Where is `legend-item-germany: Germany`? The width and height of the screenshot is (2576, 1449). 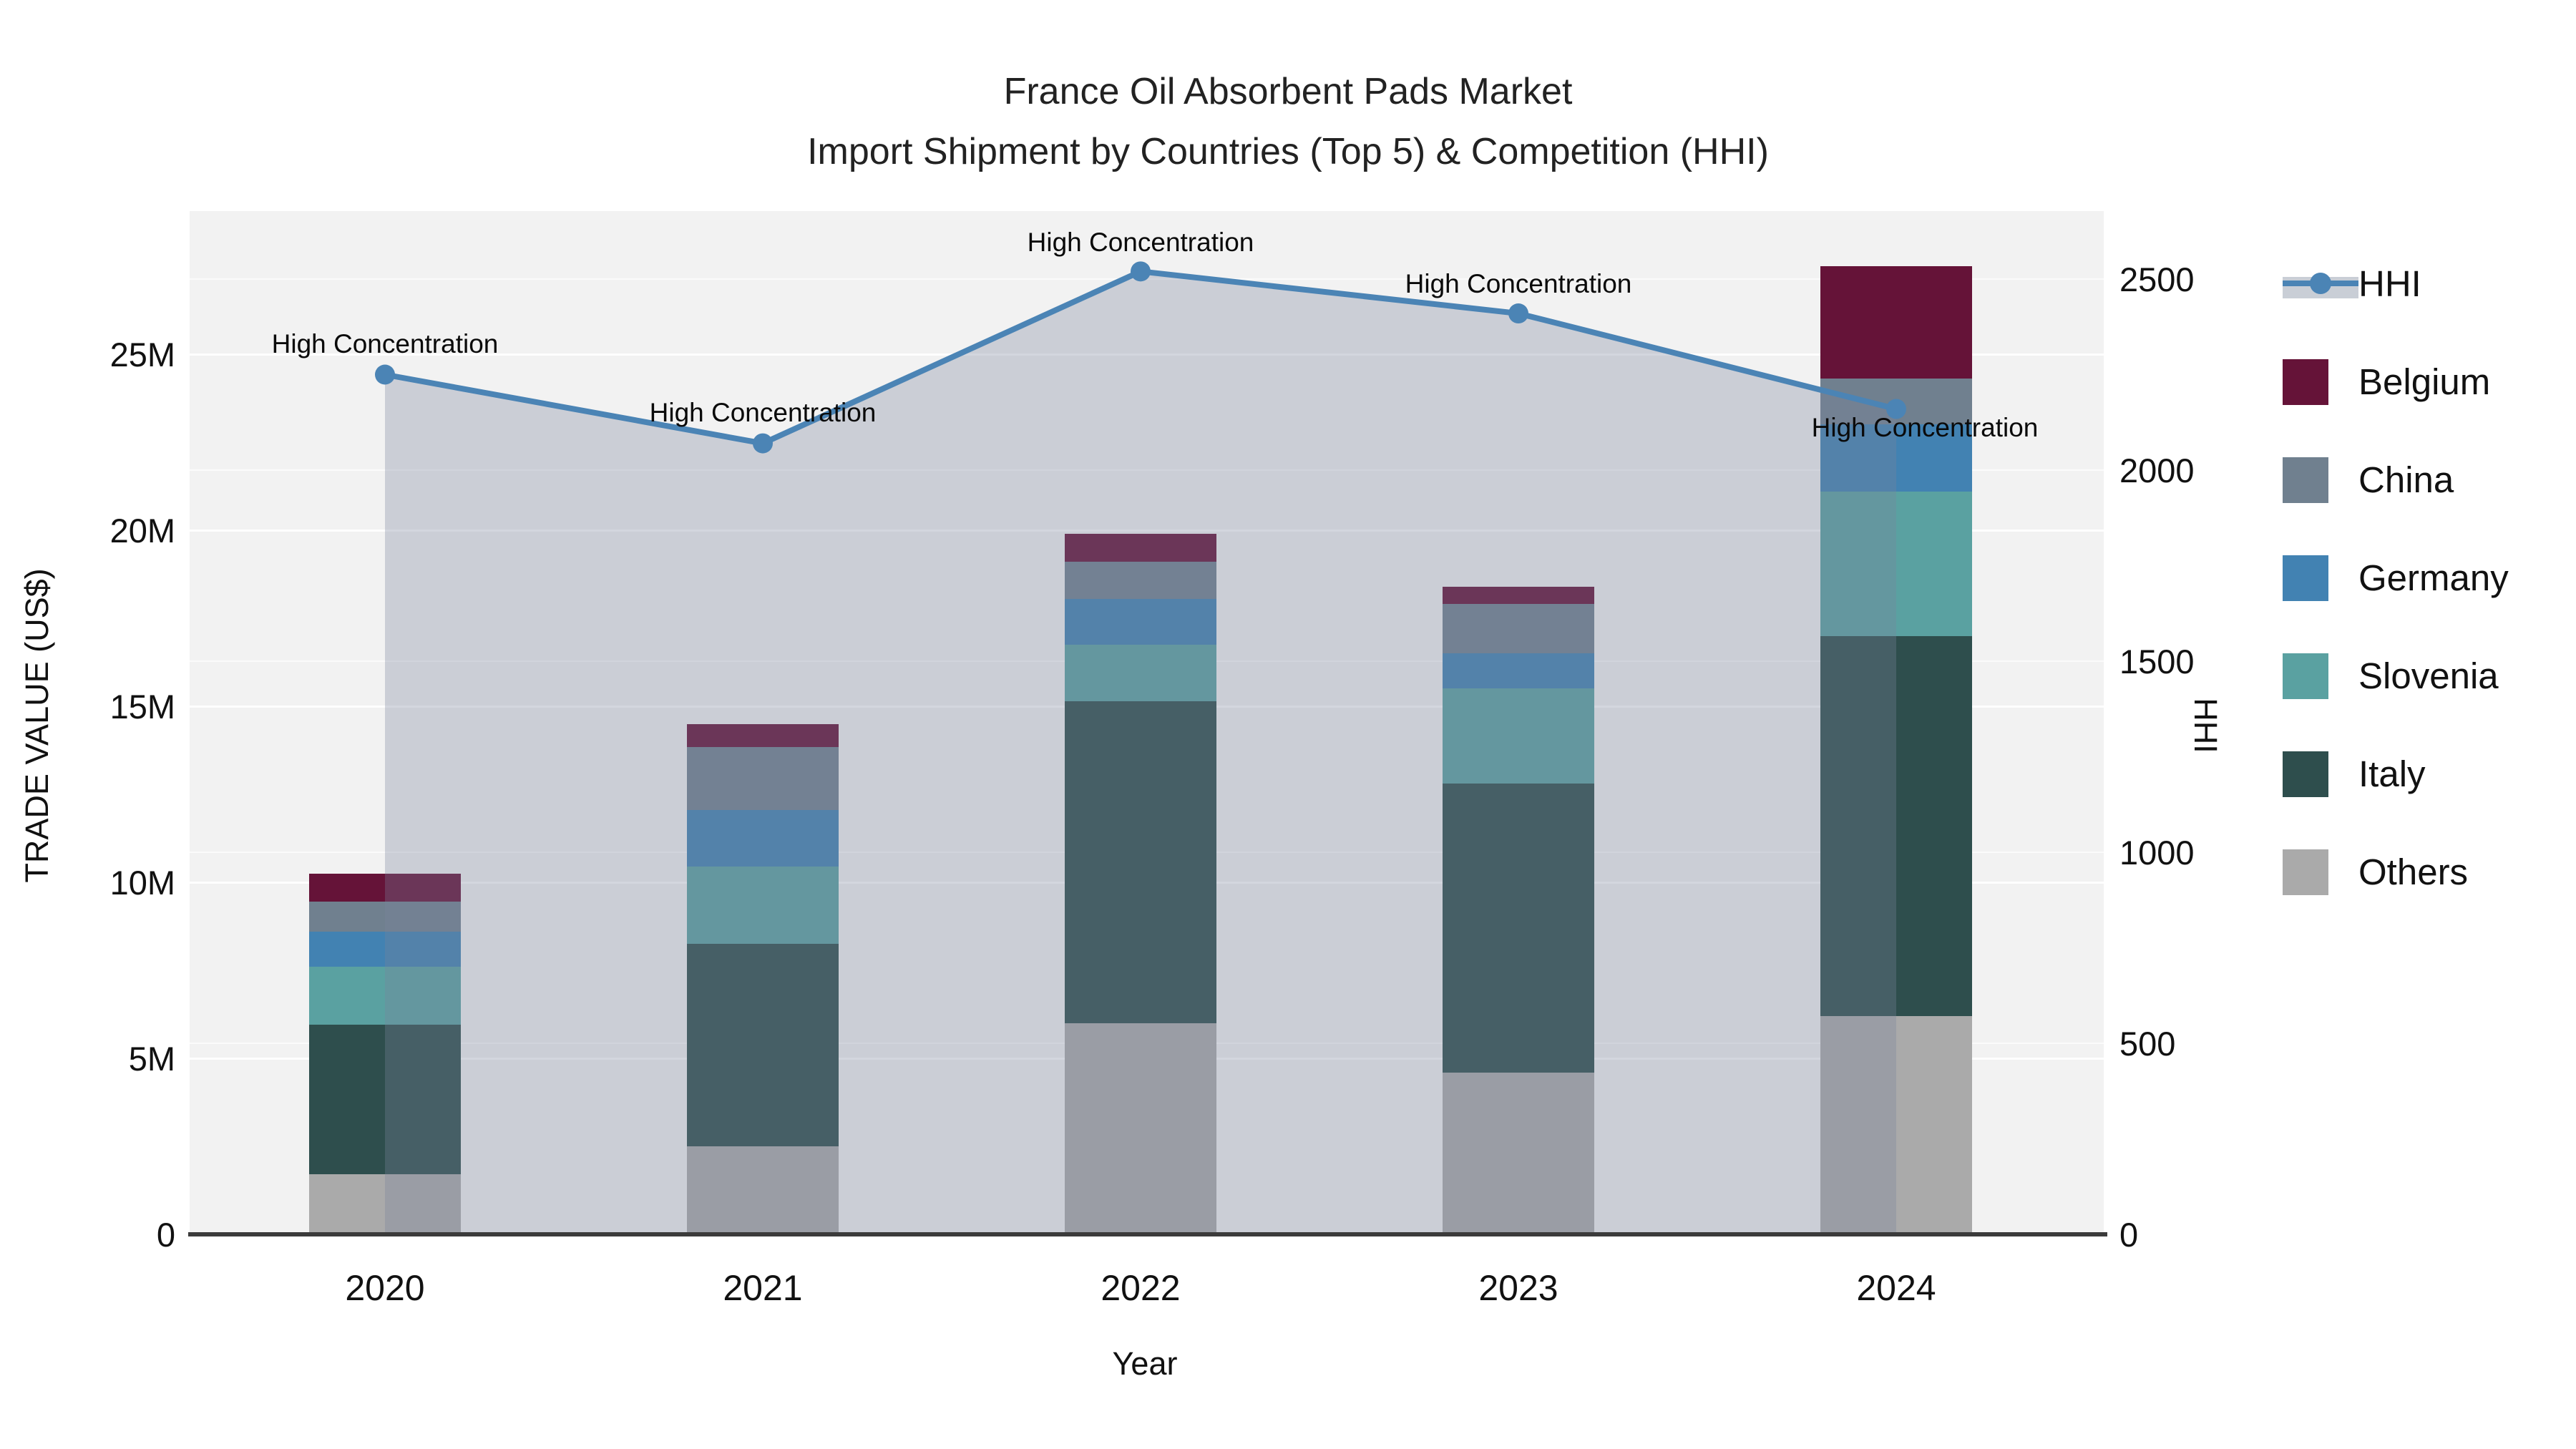
legend-item-germany: Germany is located at coordinates (2429, 578).